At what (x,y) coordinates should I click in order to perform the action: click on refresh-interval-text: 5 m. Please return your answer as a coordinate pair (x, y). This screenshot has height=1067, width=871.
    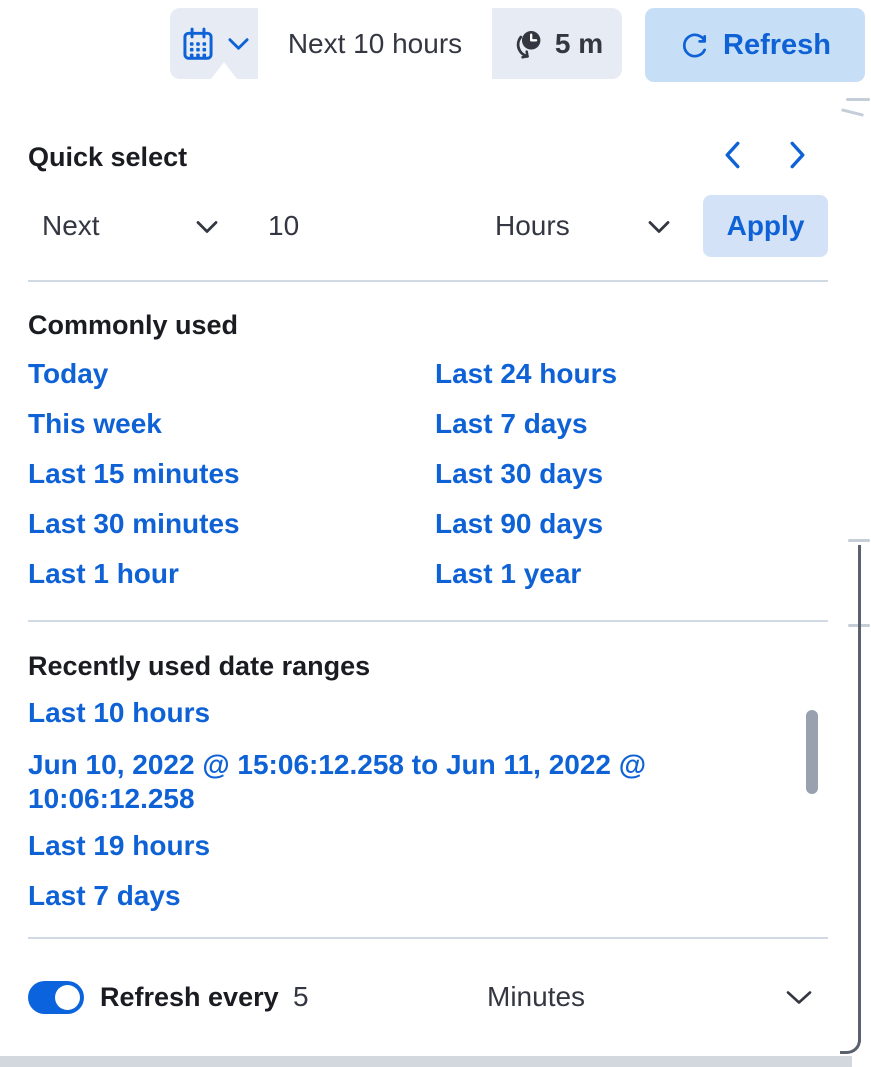
    Looking at the image, I should click on (579, 43).